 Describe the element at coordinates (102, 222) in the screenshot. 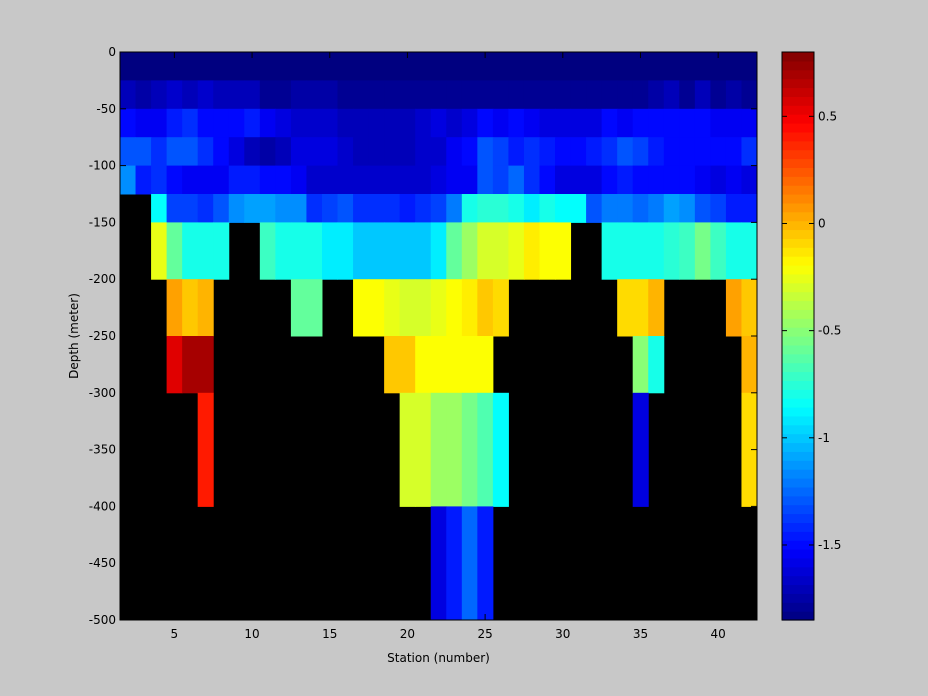

I see `y-tick-label: -150` at that location.